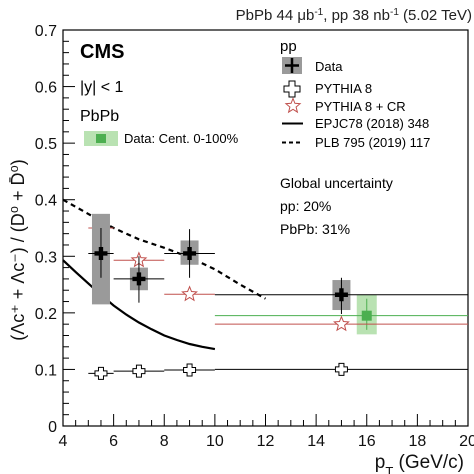 The height and width of the screenshot is (474, 474). Describe the element at coordinates (417, 441) in the screenshot. I see `x-tick-label: 18` at that location.